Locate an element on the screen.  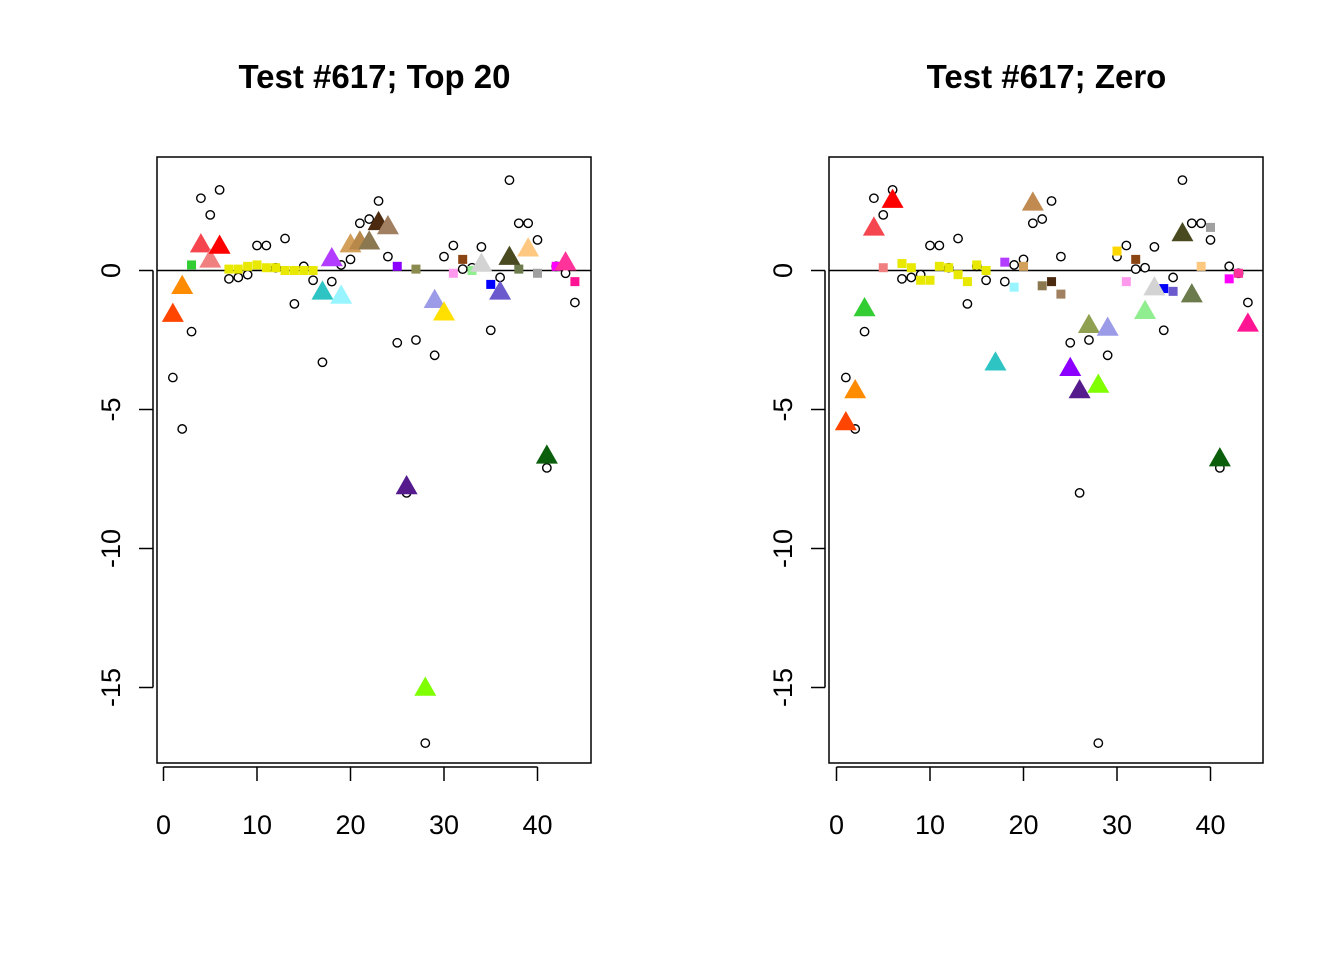
chart-title-zero: Test #617; Zero is located at coordinates (1046, 76).